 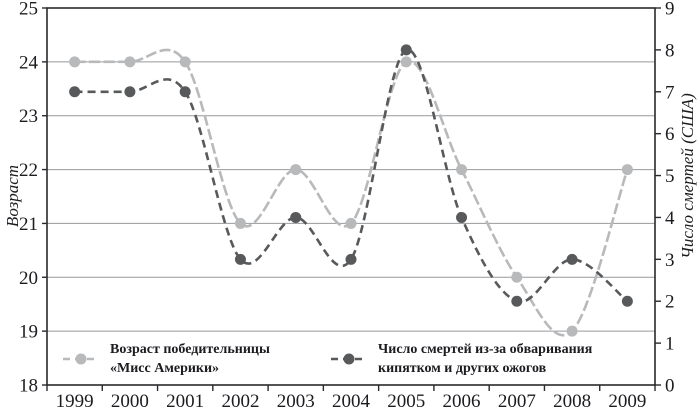 What do you see at coordinates (670, 260) in the screenshot?
I see `right-axis-tick-label: 3` at bounding box center [670, 260].